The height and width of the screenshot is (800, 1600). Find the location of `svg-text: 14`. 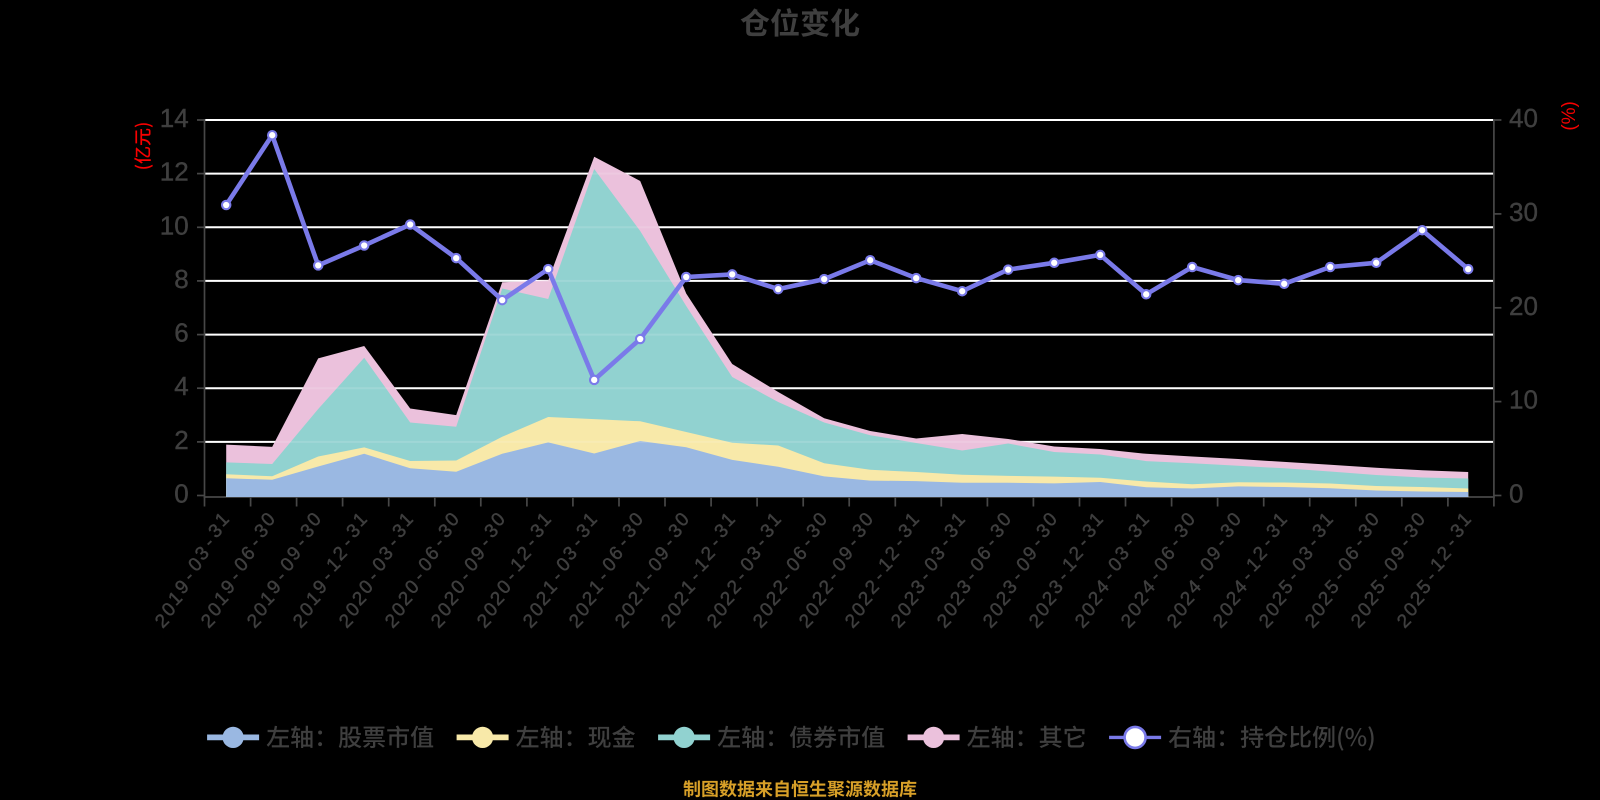

svg-text: 14 is located at coordinates (174, 118).